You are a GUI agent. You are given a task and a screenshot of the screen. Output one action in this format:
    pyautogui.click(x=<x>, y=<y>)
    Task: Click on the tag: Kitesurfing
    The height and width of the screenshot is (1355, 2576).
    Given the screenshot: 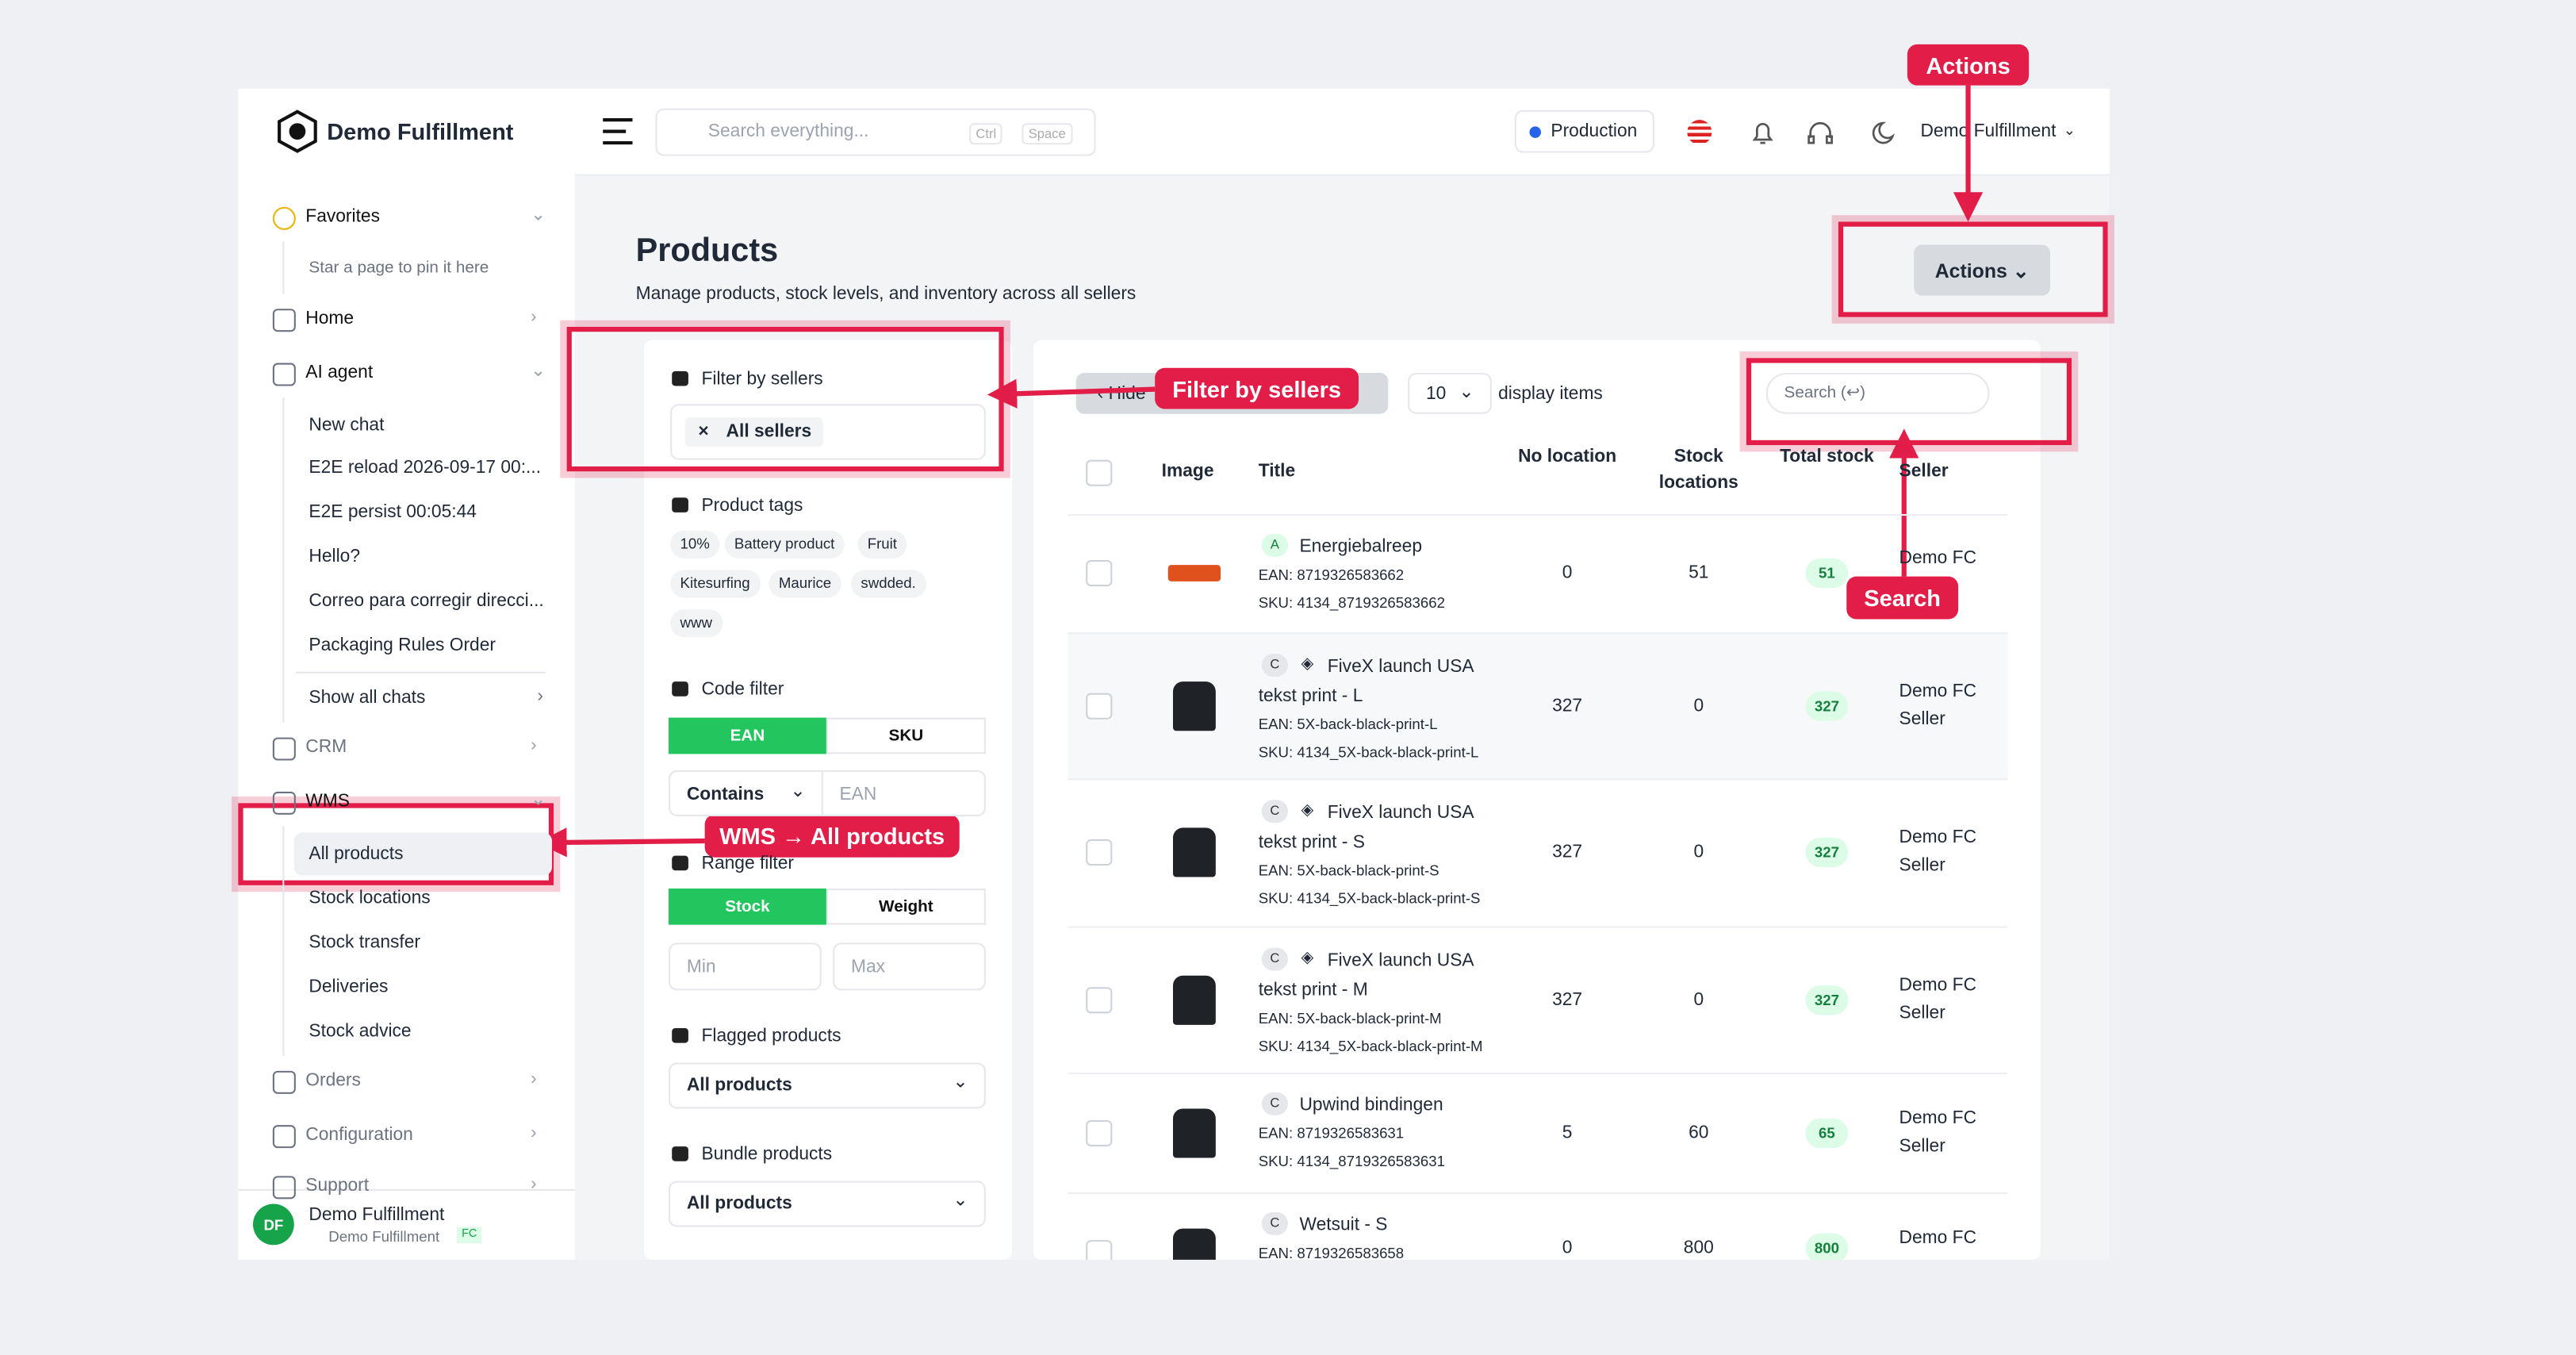 What is the action you would take?
    pyautogui.click(x=715, y=584)
    